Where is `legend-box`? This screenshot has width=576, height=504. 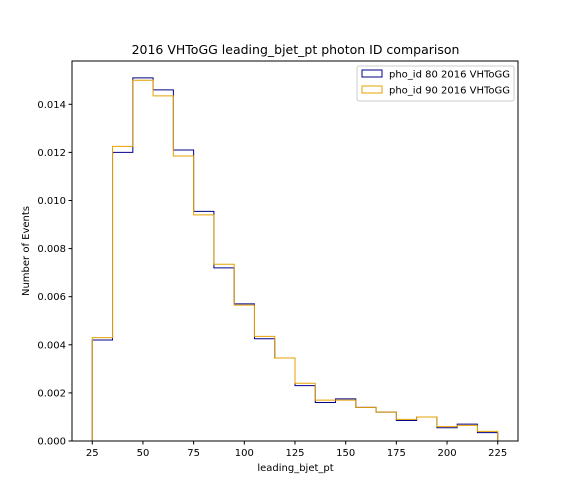 legend-box is located at coordinates (435, 83).